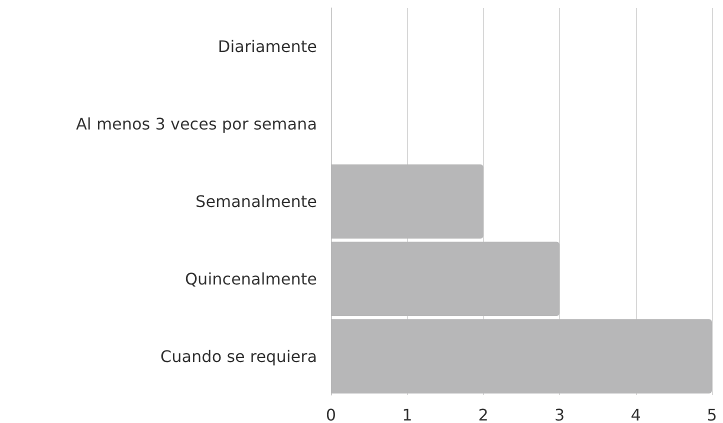 This screenshot has height=423, width=723. I want to click on y-tick-label: Al menos 3 veces por semana, so click(196, 124).